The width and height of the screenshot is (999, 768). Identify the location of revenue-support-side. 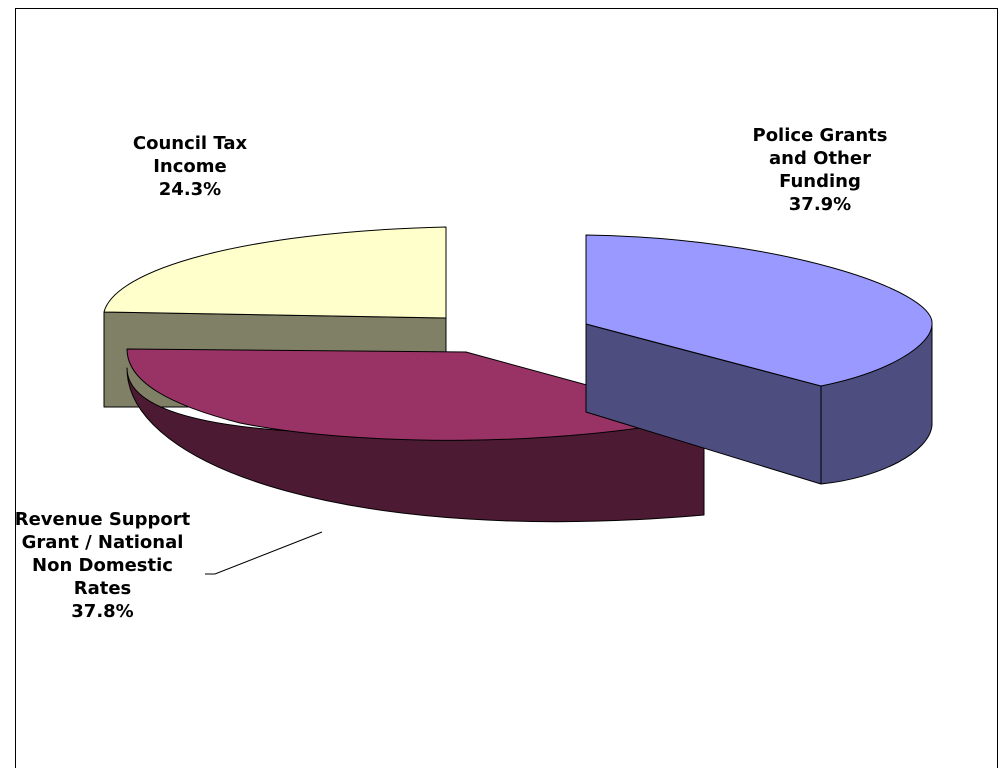
(415, 445).